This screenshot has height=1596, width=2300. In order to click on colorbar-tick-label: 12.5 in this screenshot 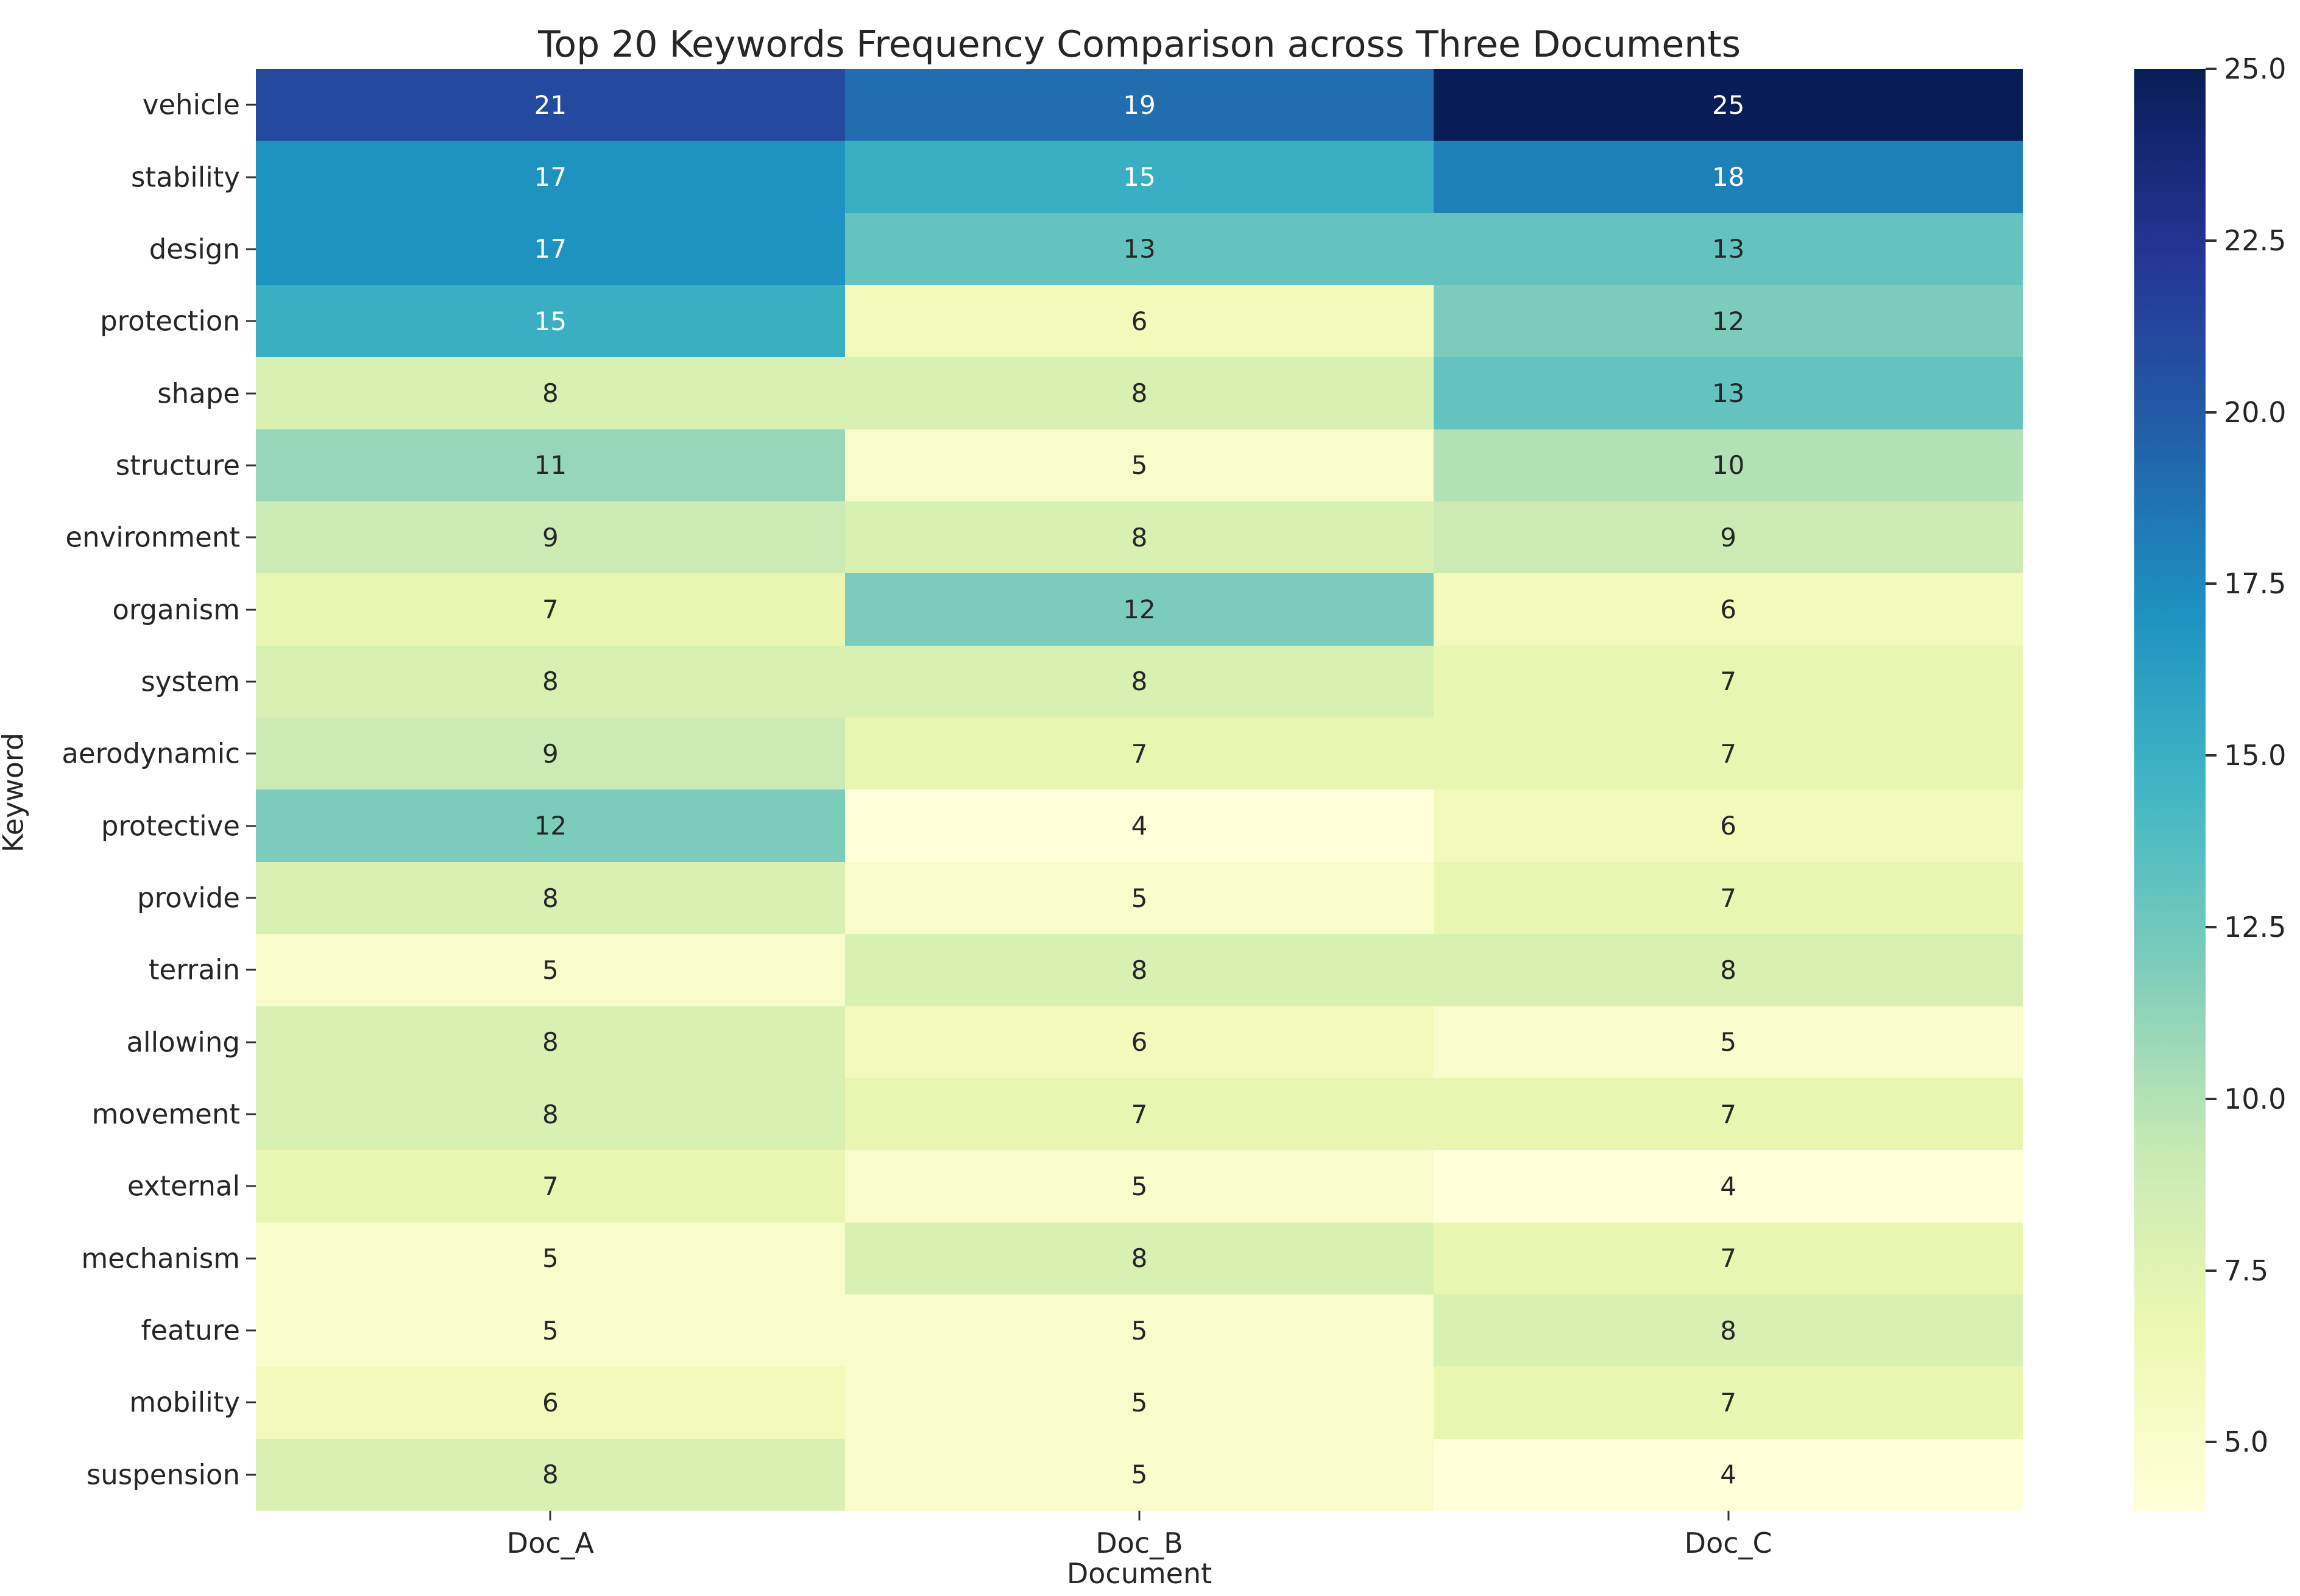, I will do `click(2255, 927)`.